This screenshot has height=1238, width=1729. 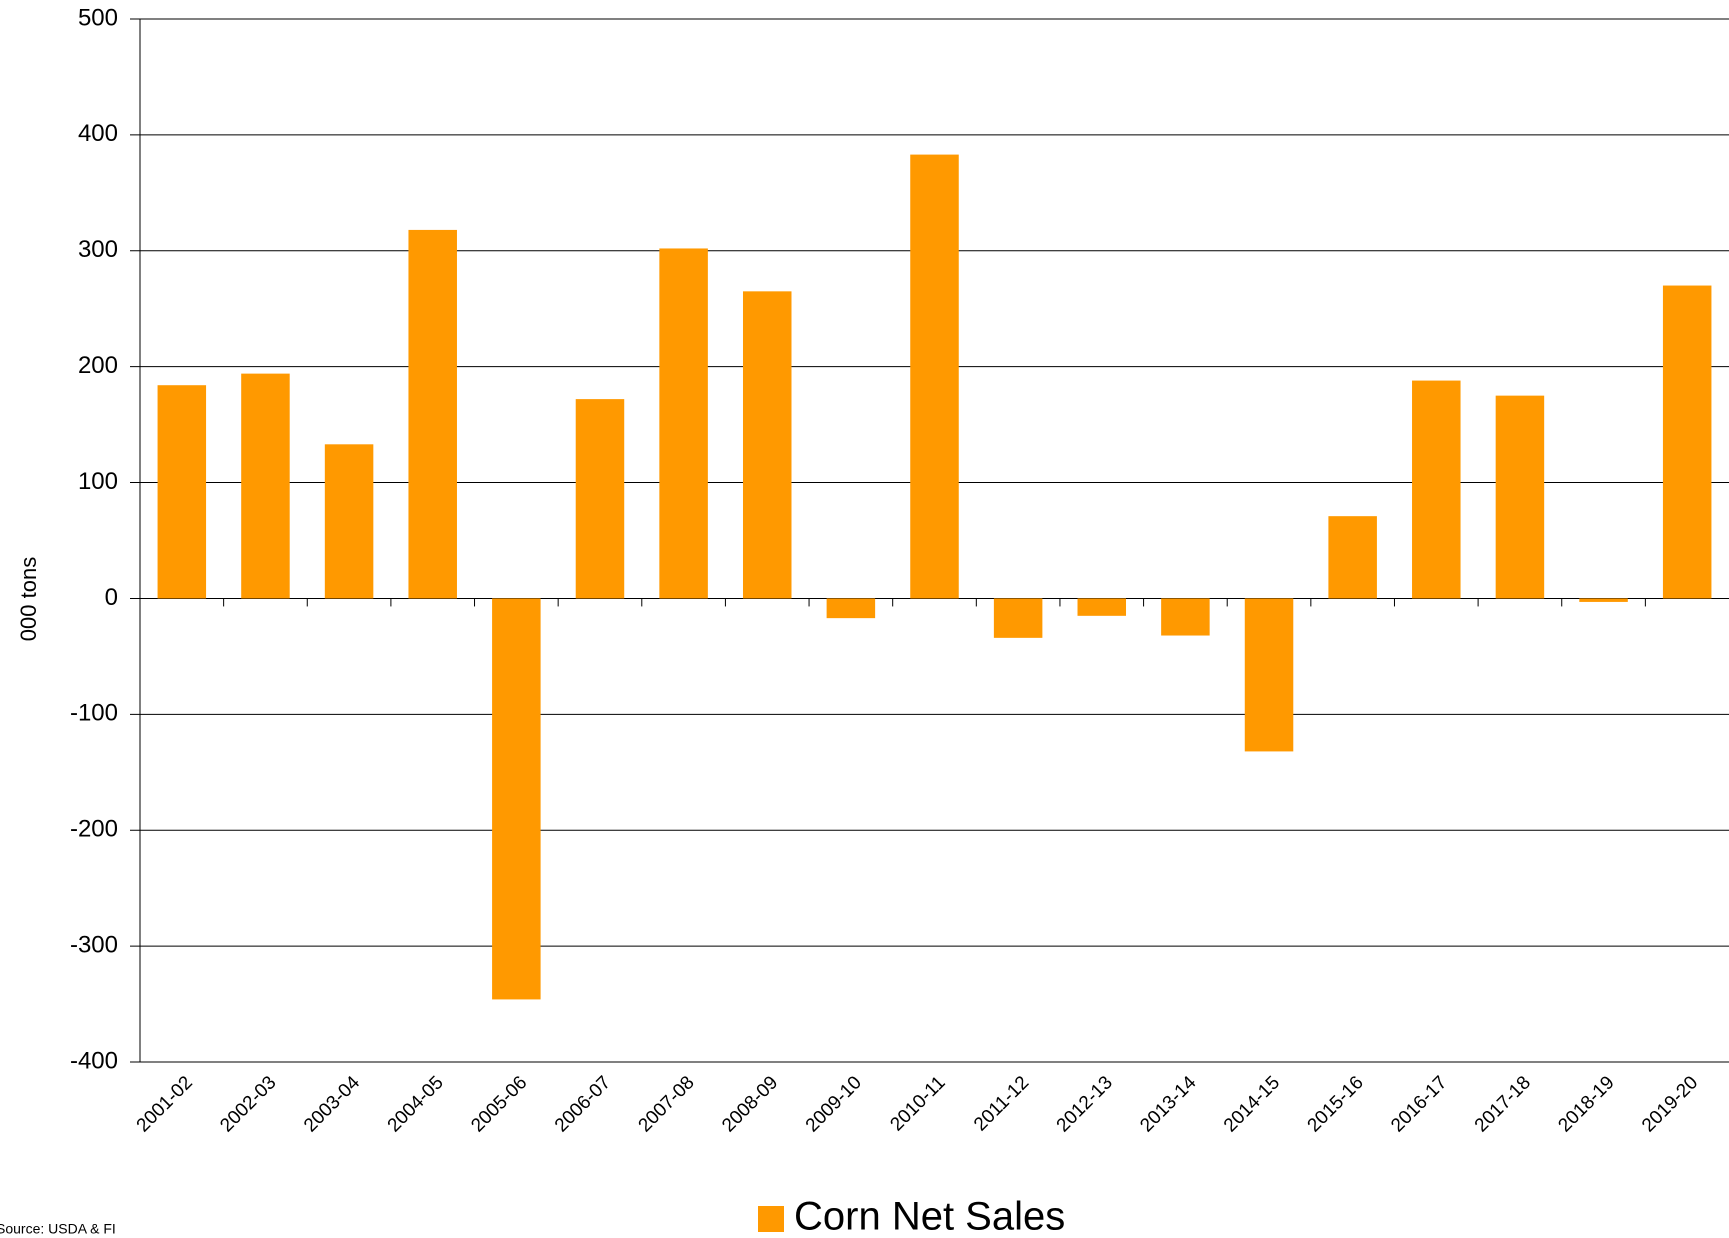 What do you see at coordinates (929, 1216) in the screenshot?
I see `legend-label: Corn Net Sales` at bounding box center [929, 1216].